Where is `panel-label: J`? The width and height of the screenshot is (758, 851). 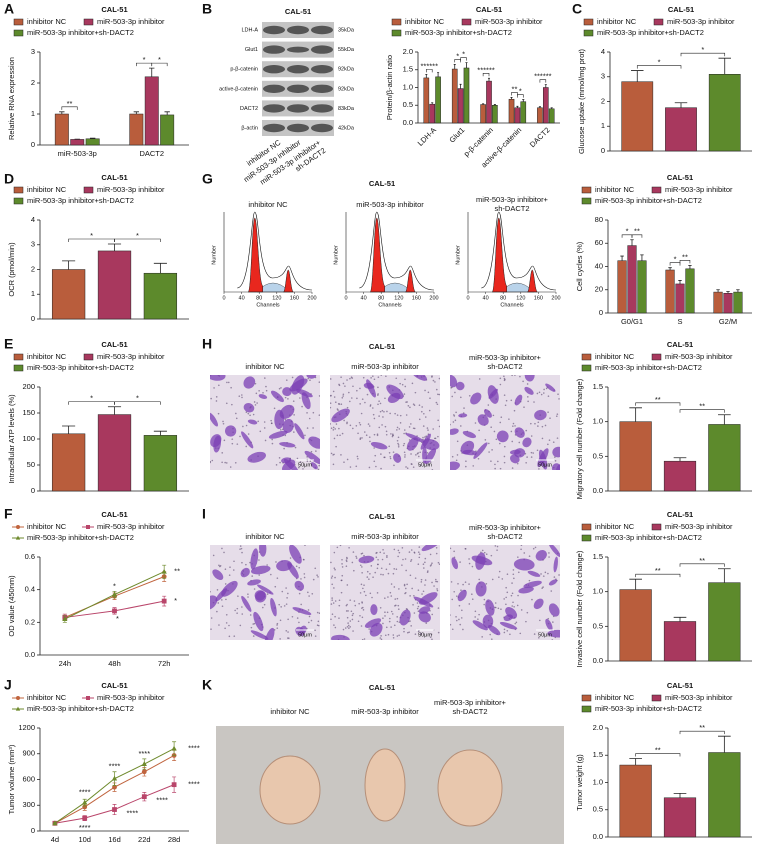
panel-label: J is located at coordinates (8, 685).